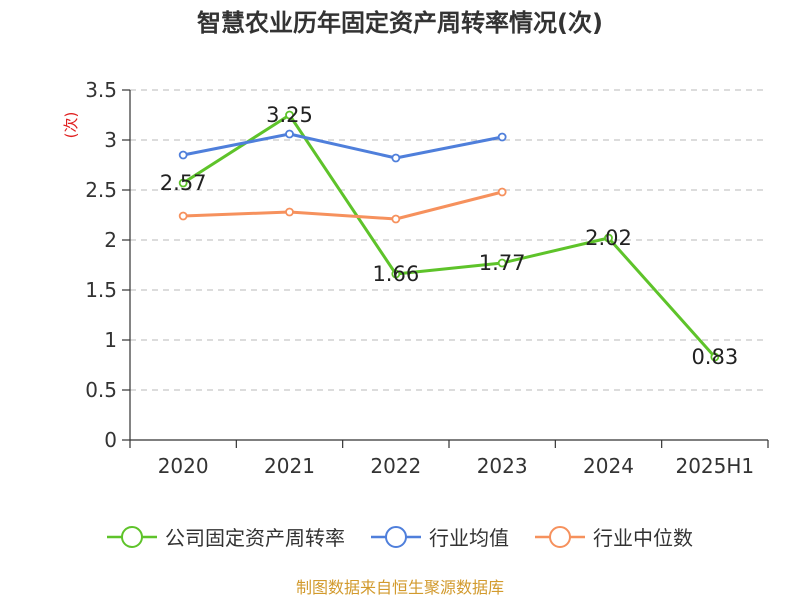  I want to click on y-tick-label: 0.5, so click(101, 390).